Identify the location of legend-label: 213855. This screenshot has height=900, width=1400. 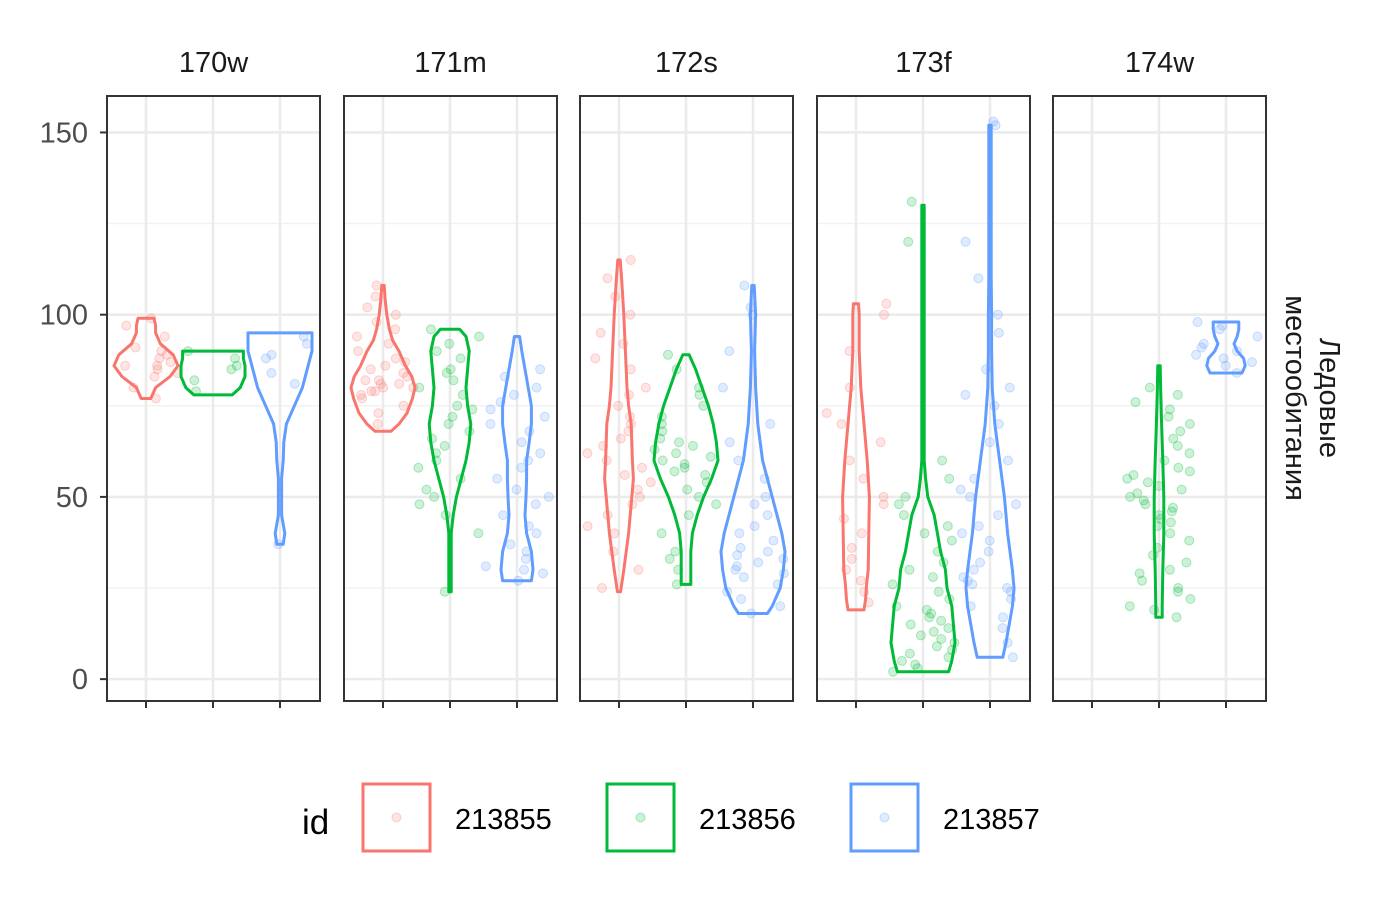
(503, 820).